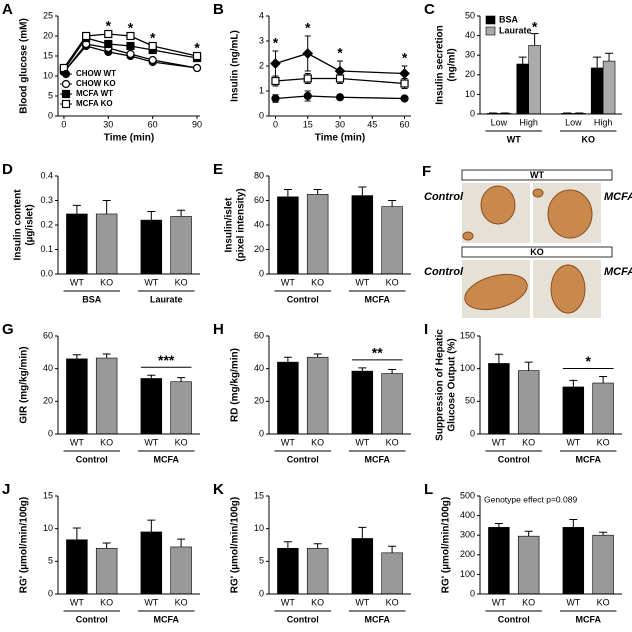 The width and height of the screenshot is (632, 632). Describe the element at coordinates (218, 9) in the screenshot. I see `panel-letter: B` at that location.